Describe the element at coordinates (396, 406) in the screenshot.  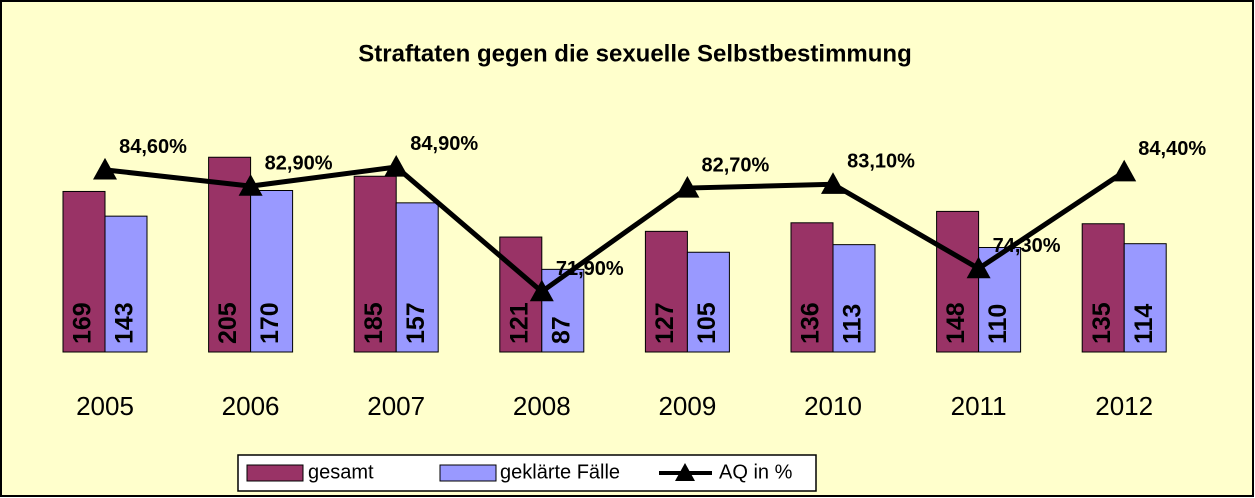
I see `x-tick-label: 2007` at that location.